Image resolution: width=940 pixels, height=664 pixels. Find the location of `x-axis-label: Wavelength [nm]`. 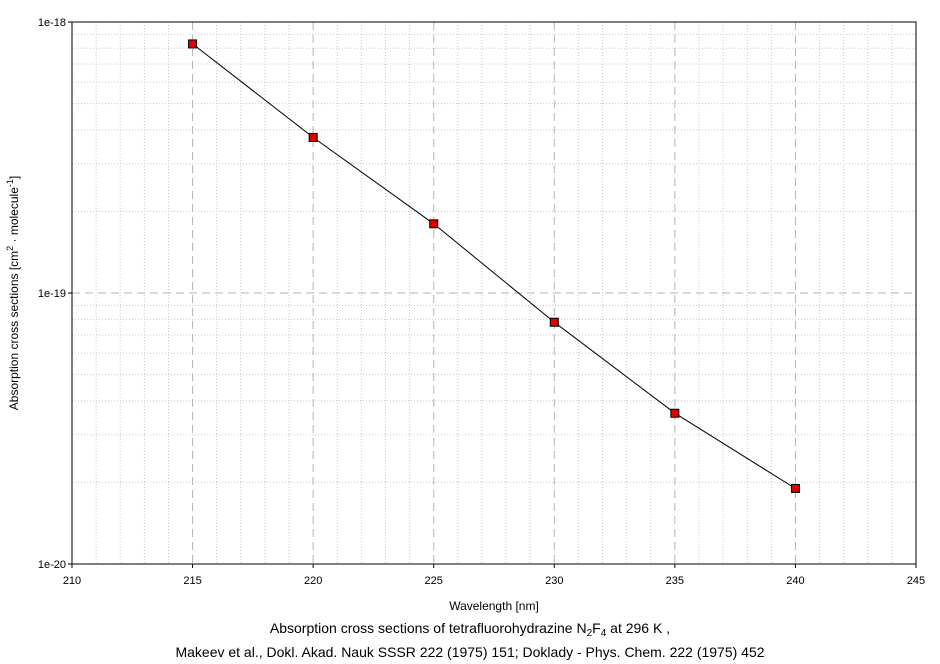

x-axis-label: Wavelength [nm] is located at coordinates (494, 606).